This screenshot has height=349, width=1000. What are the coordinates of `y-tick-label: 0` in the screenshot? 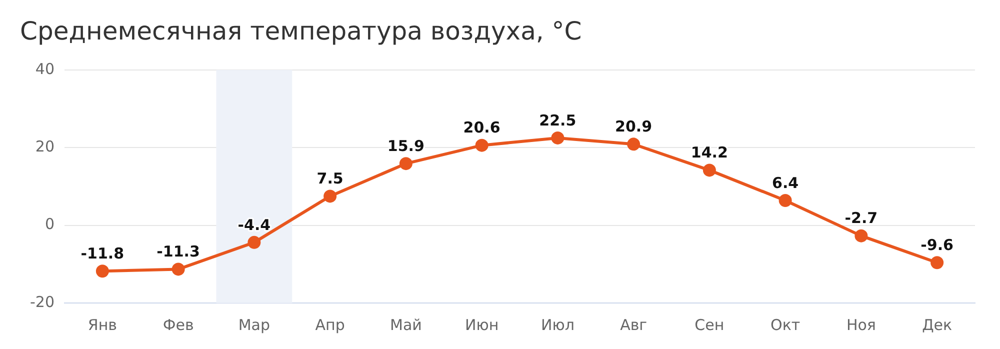 It's located at (49, 224).